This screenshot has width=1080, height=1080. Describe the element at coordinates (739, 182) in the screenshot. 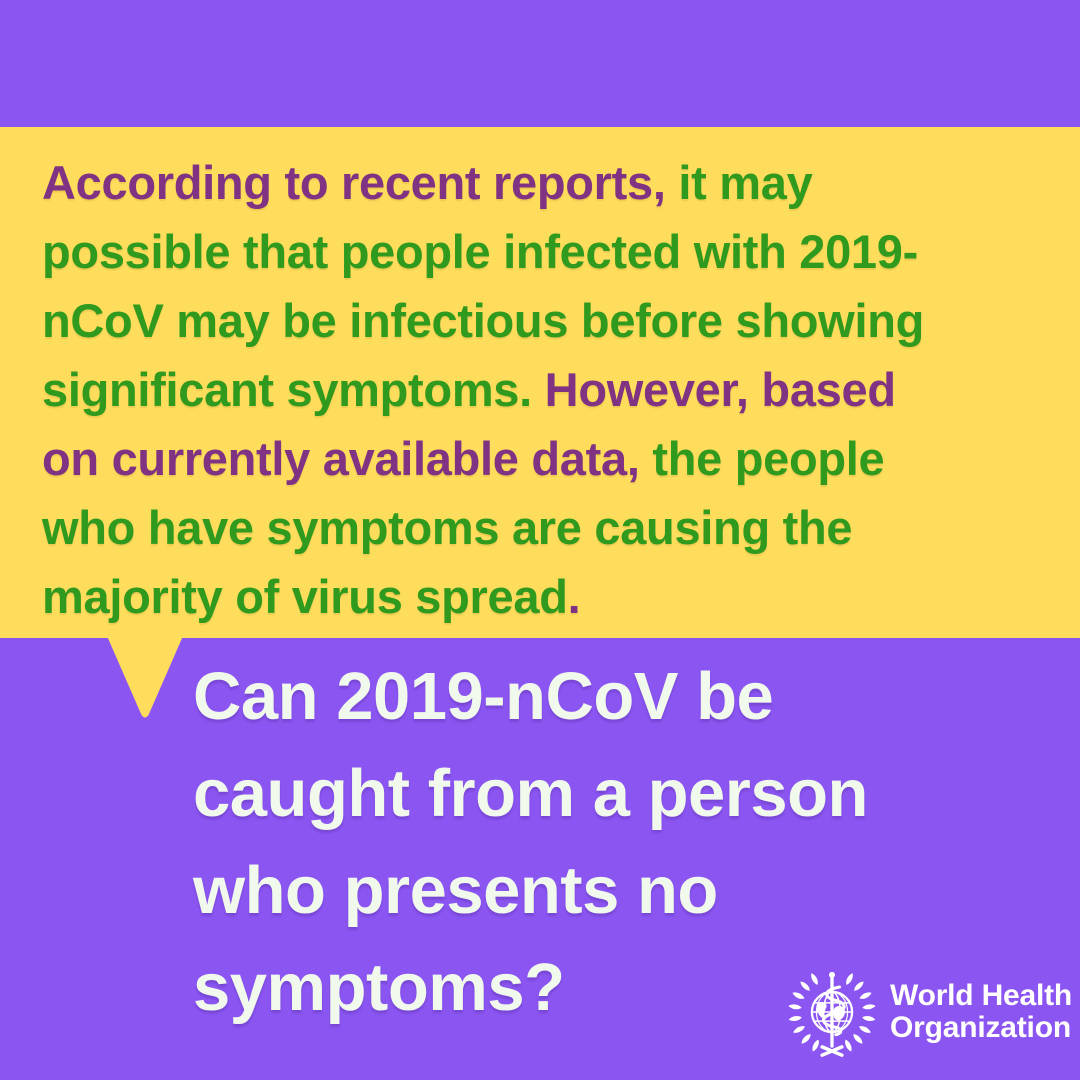

I see `bubble-text-segment: it may` at that location.